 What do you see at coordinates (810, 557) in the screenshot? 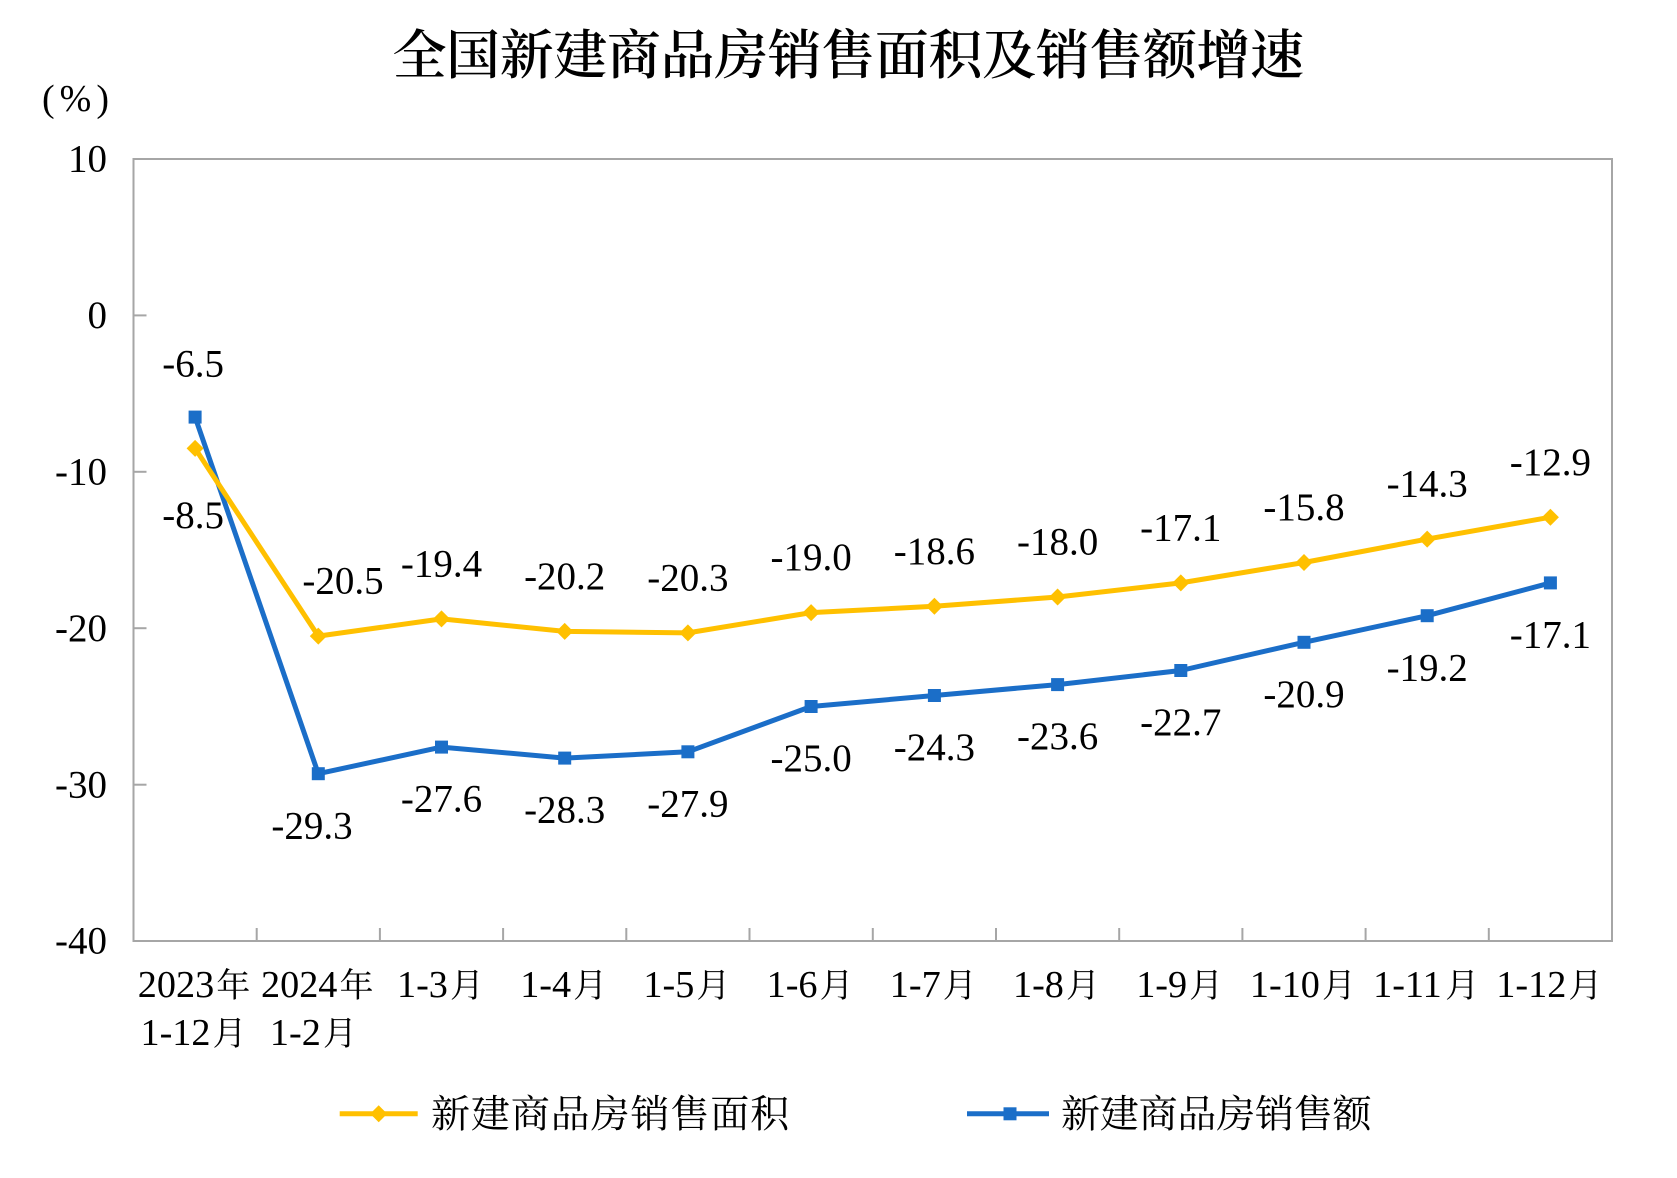
I see `svg-text: -19.0` at bounding box center [810, 557].